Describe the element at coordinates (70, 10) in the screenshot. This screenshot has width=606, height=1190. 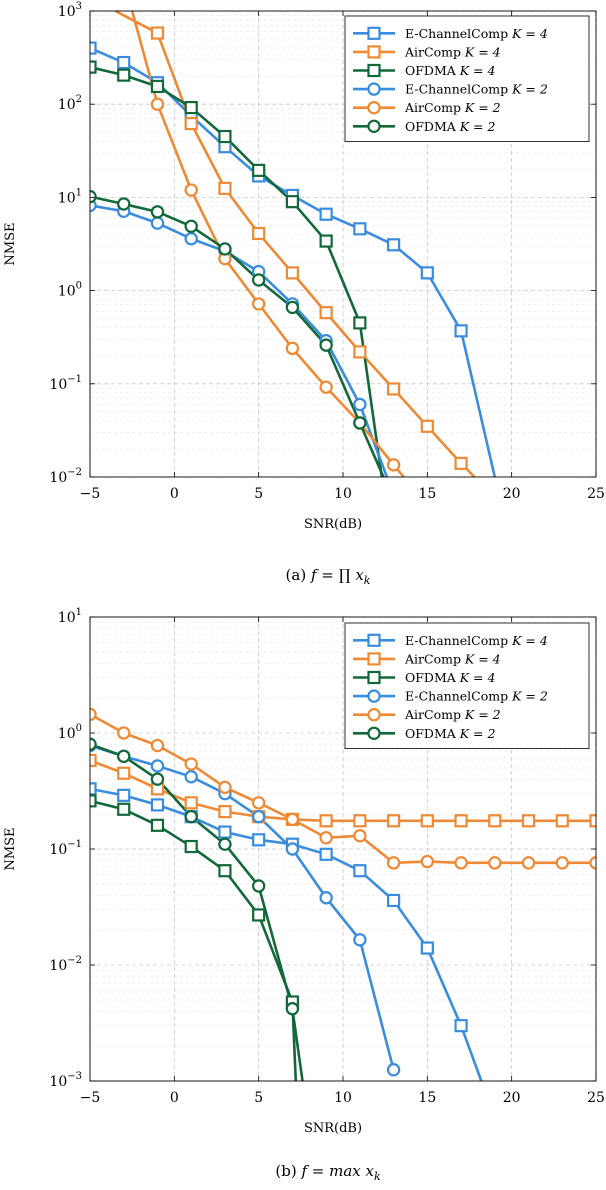
I see `y-tick-label: 10³` at that location.